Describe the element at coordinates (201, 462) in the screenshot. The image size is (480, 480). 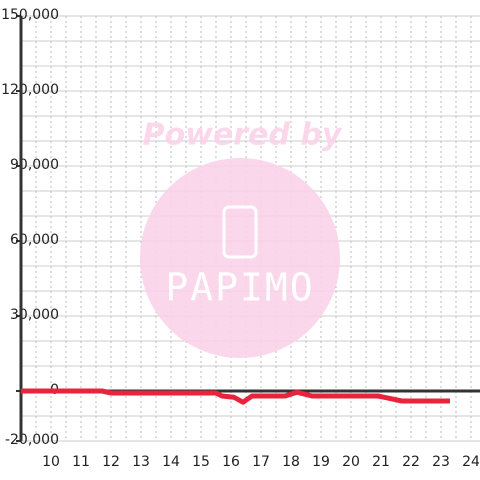
I see `x-tick-label: 15` at that location.